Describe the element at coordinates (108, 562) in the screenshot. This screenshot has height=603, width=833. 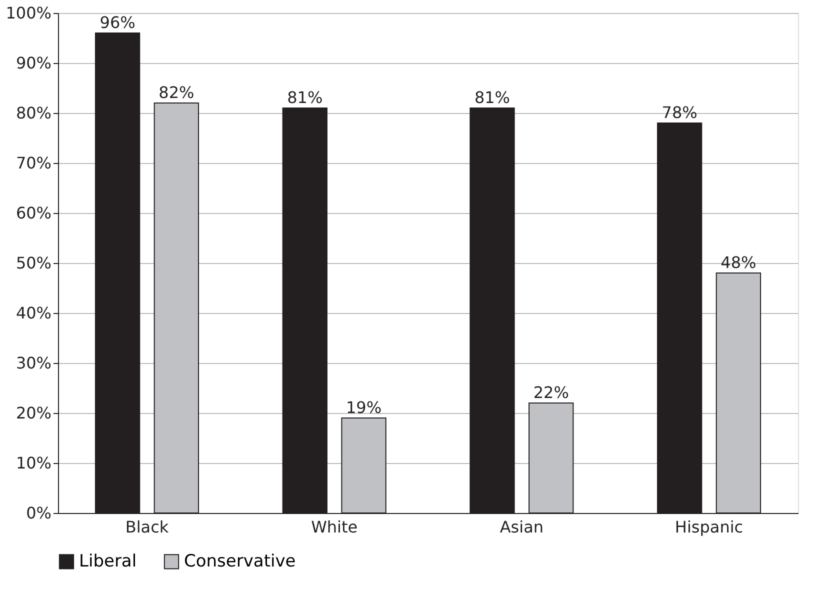
I see `legend-label: Liberal` at that location.